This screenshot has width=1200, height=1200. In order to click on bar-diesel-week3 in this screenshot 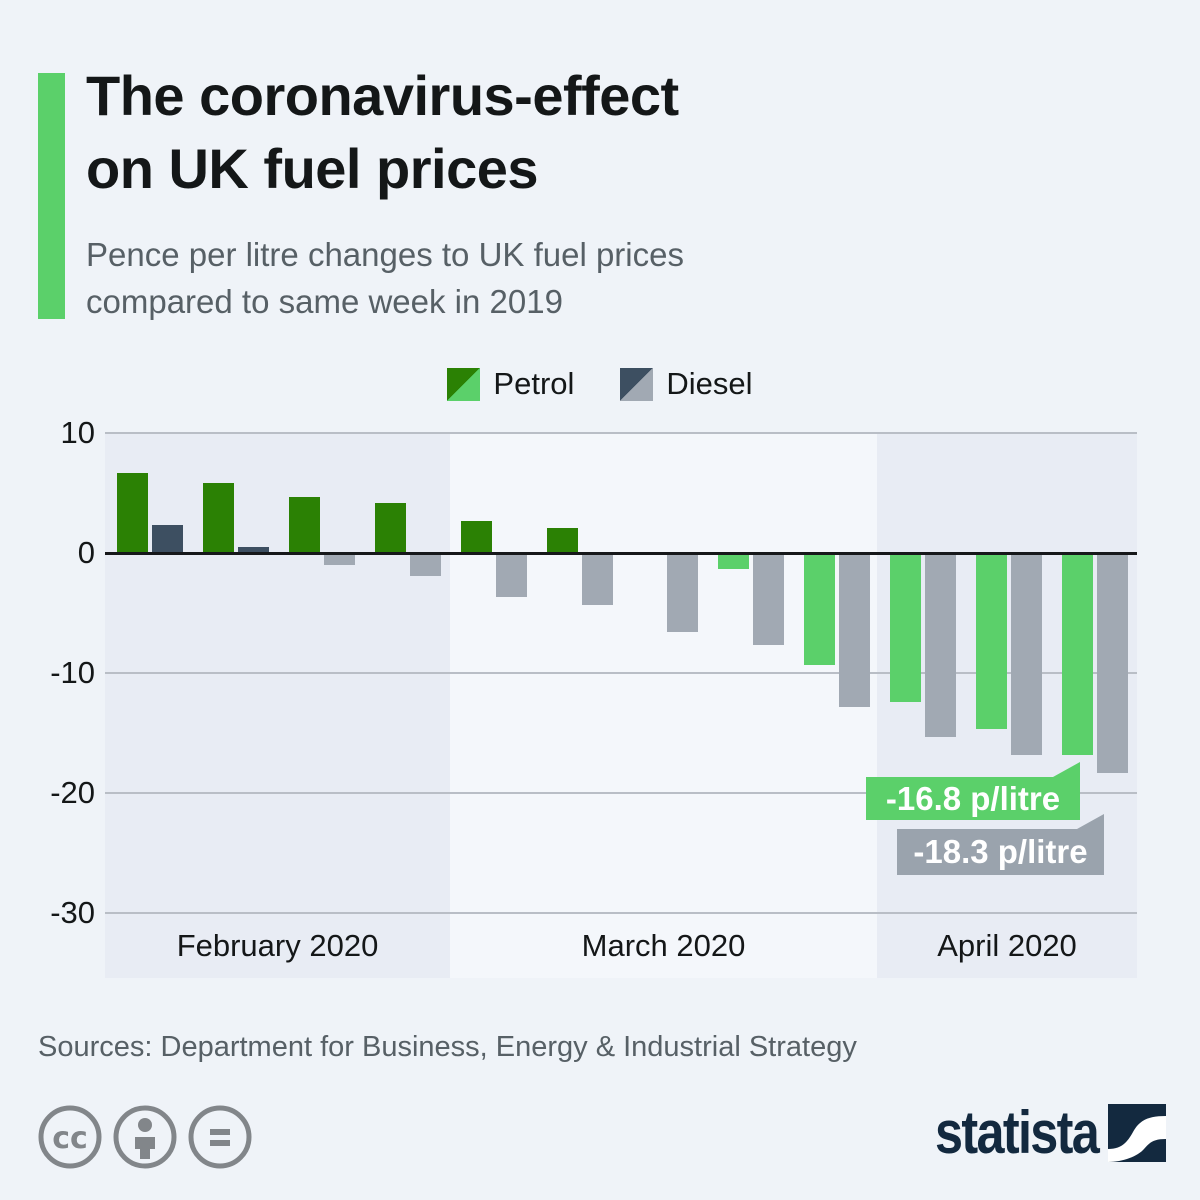, I will do `click(339, 559)`.